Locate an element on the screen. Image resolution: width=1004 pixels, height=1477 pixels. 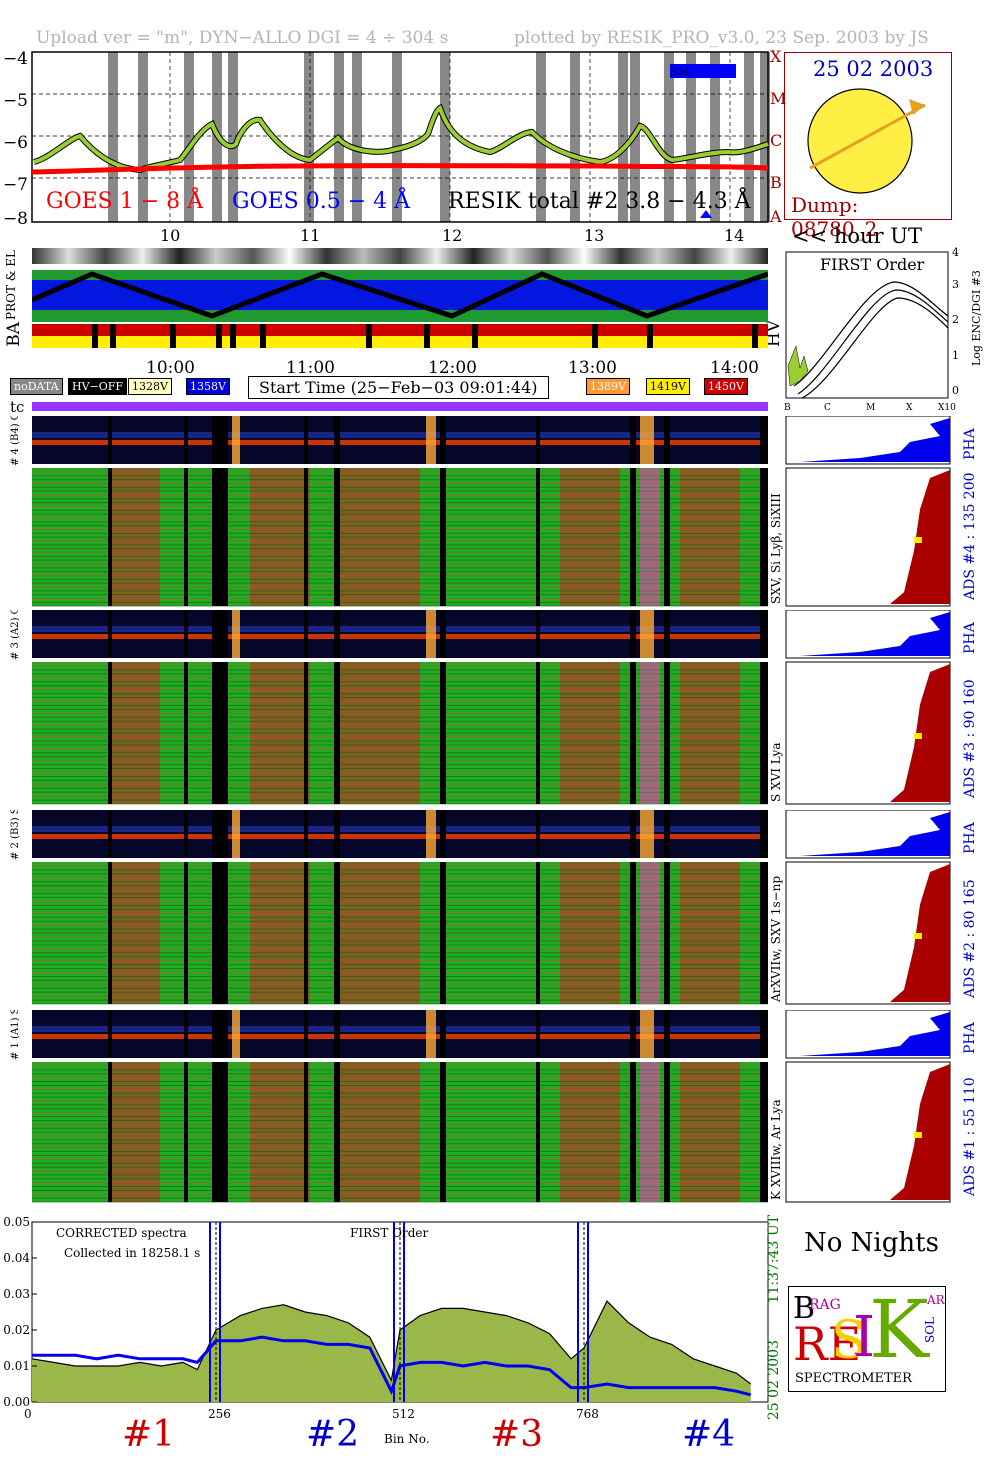
time-tick: 11 is located at coordinates (310, 235).